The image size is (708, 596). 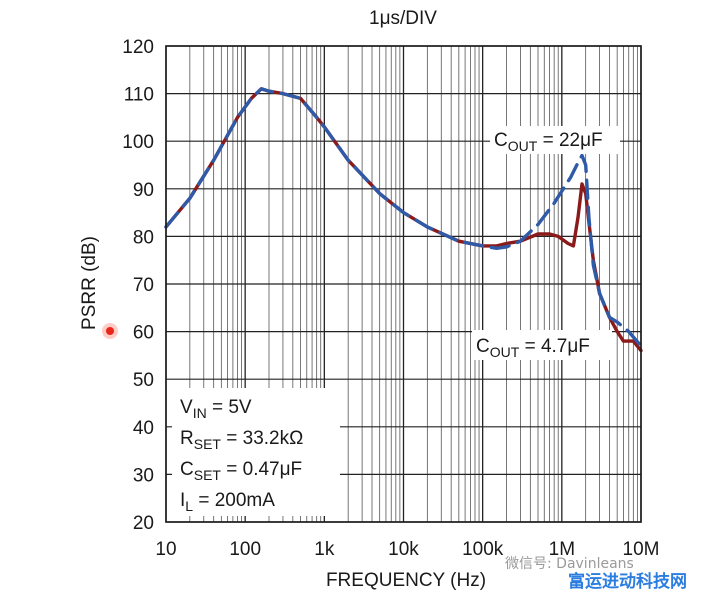 What do you see at coordinates (241, 440) in the screenshot?
I see `condition-text: RSET = 33.2kΩ` at bounding box center [241, 440].